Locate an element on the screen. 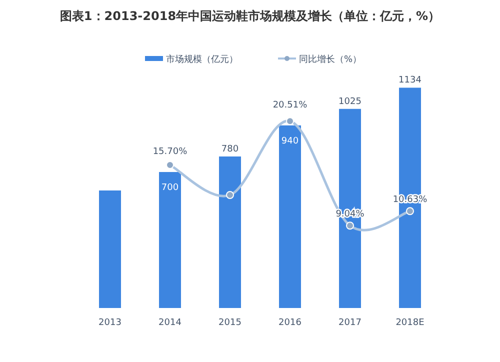 The image size is (500, 362). data-label: 1025 is located at coordinates (350, 101).